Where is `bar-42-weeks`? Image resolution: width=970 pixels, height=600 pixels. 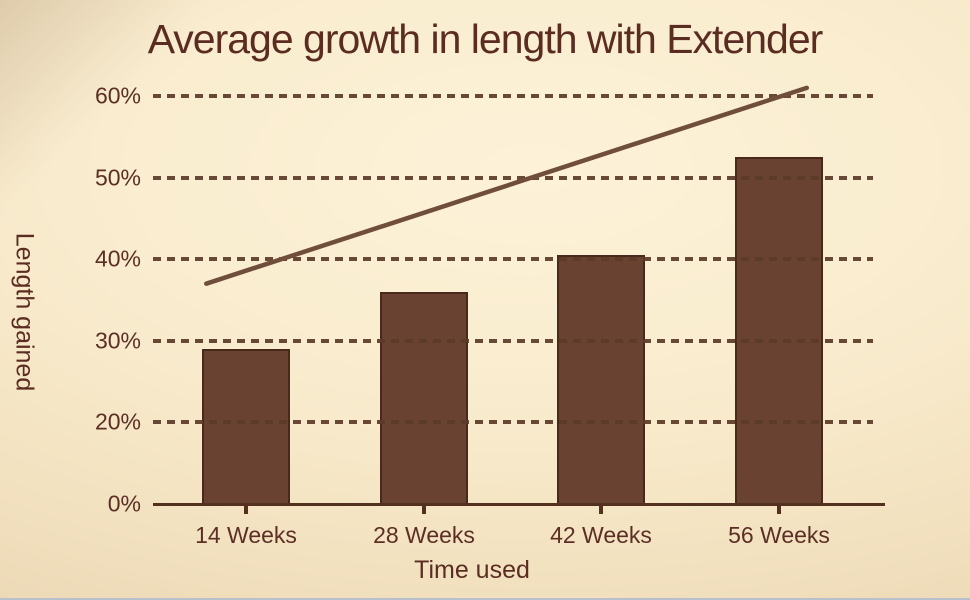 bar-42-weeks is located at coordinates (601, 379).